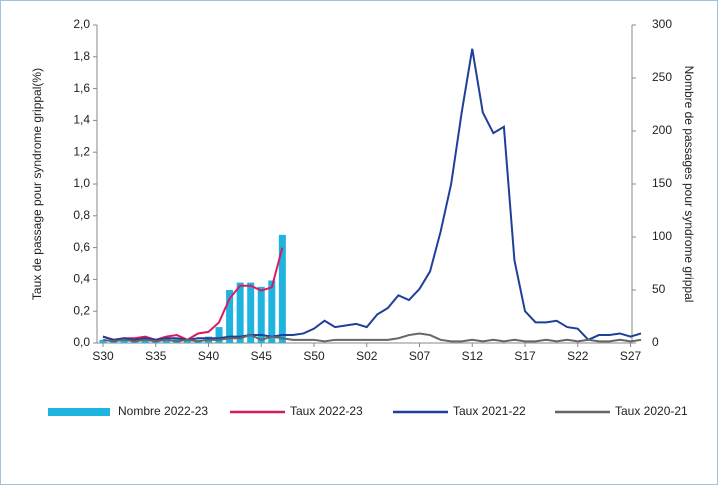 The width and height of the screenshot is (718, 490). I want to click on y2-tick-label: 150, so click(662, 183).